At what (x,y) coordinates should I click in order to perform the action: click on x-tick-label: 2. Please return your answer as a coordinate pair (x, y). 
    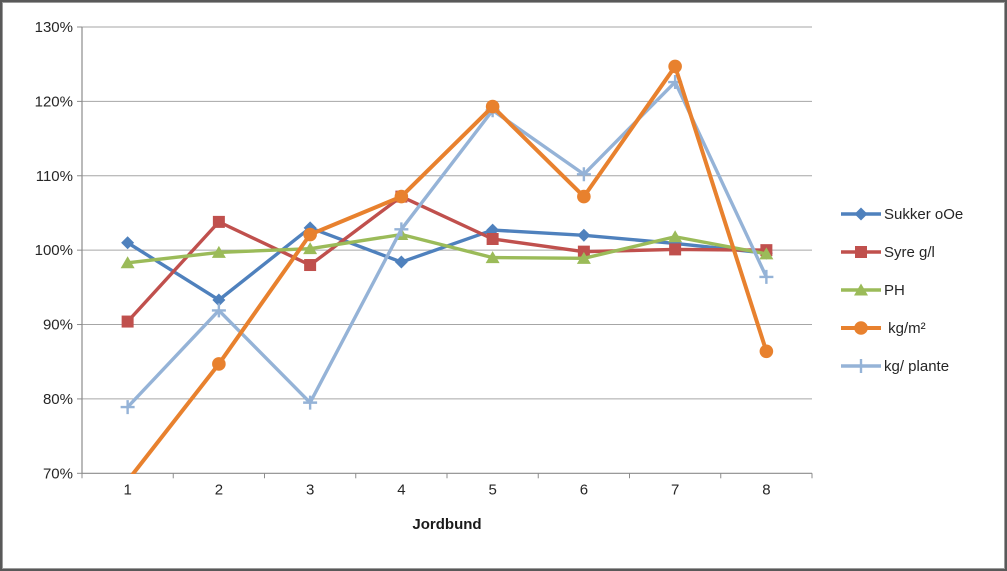
    Looking at the image, I should click on (219, 489).